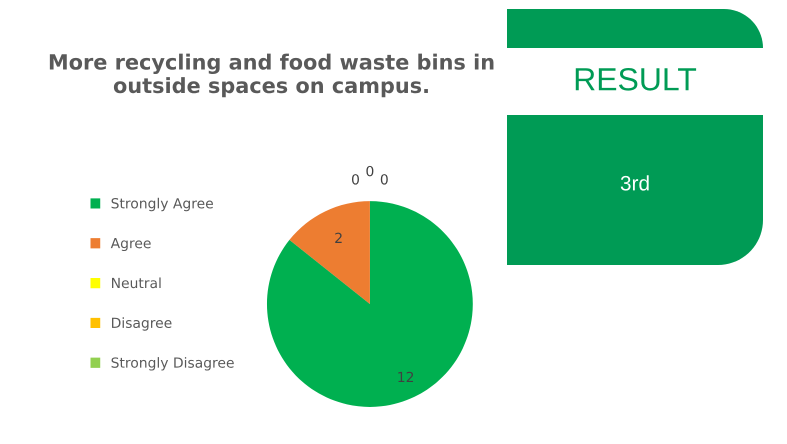 The height and width of the screenshot is (444, 787). I want to click on legend-label: Disagree, so click(142, 324).